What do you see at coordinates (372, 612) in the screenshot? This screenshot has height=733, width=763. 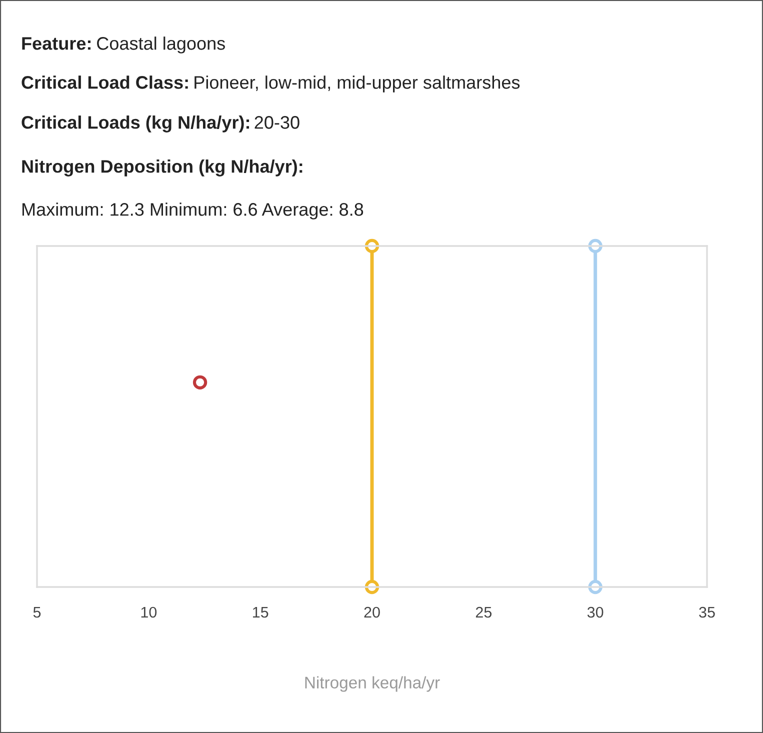 I see `x-tick-label: 20` at bounding box center [372, 612].